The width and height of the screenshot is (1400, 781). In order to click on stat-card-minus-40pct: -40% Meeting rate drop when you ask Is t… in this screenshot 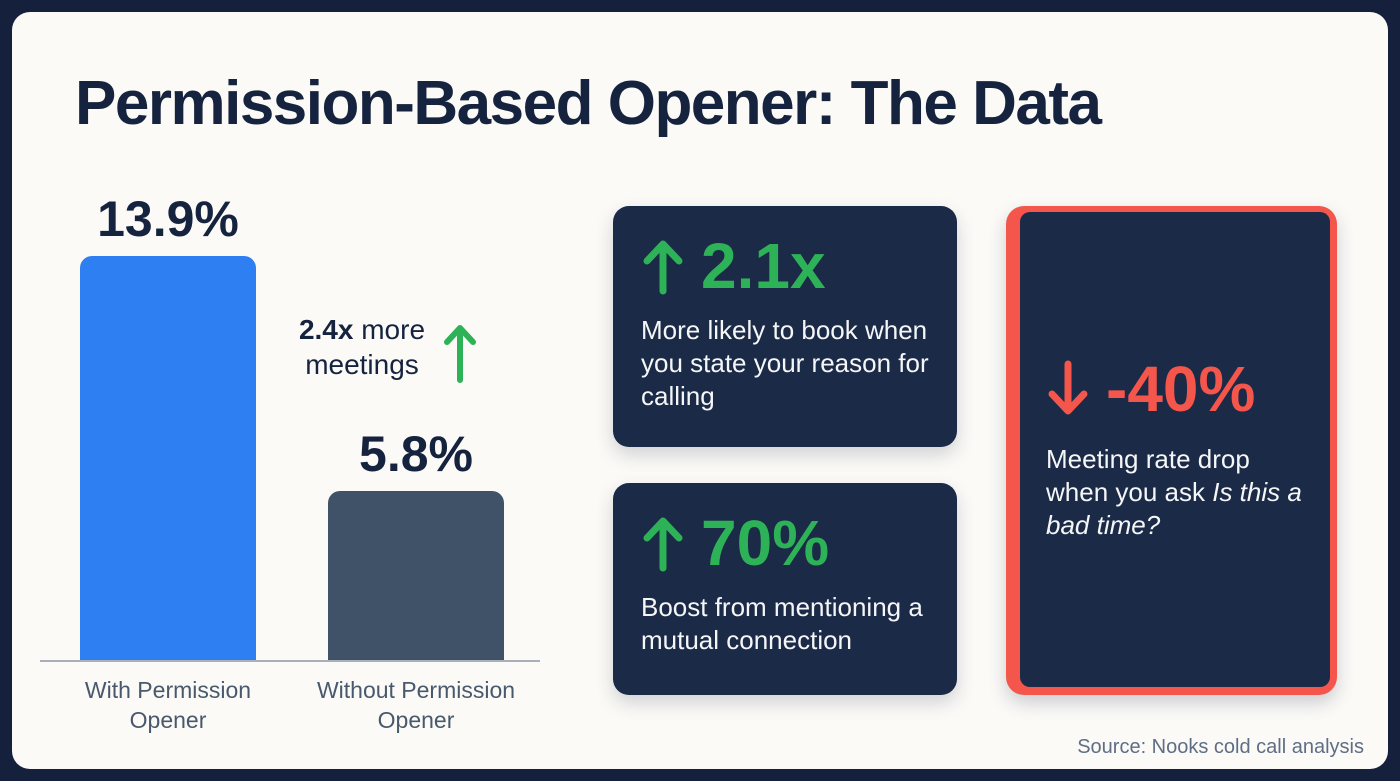, I will do `click(1171, 450)`.